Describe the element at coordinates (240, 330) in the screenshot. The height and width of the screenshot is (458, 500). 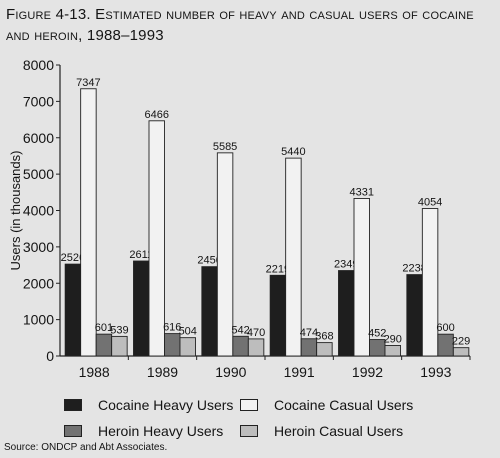
I see `bar-value-label: 542` at that location.